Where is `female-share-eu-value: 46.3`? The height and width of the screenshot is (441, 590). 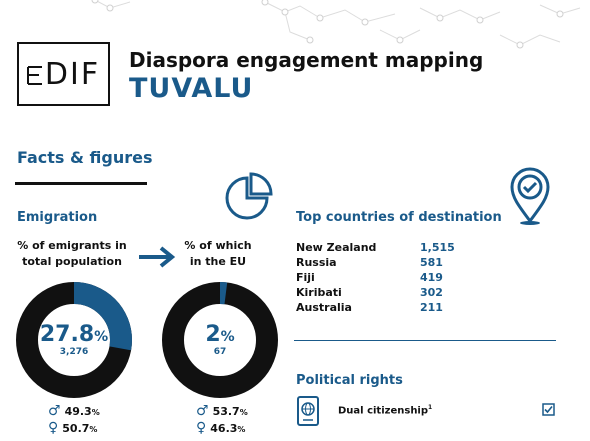 female-share-eu-value: 46.3 is located at coordinates (224, 428).